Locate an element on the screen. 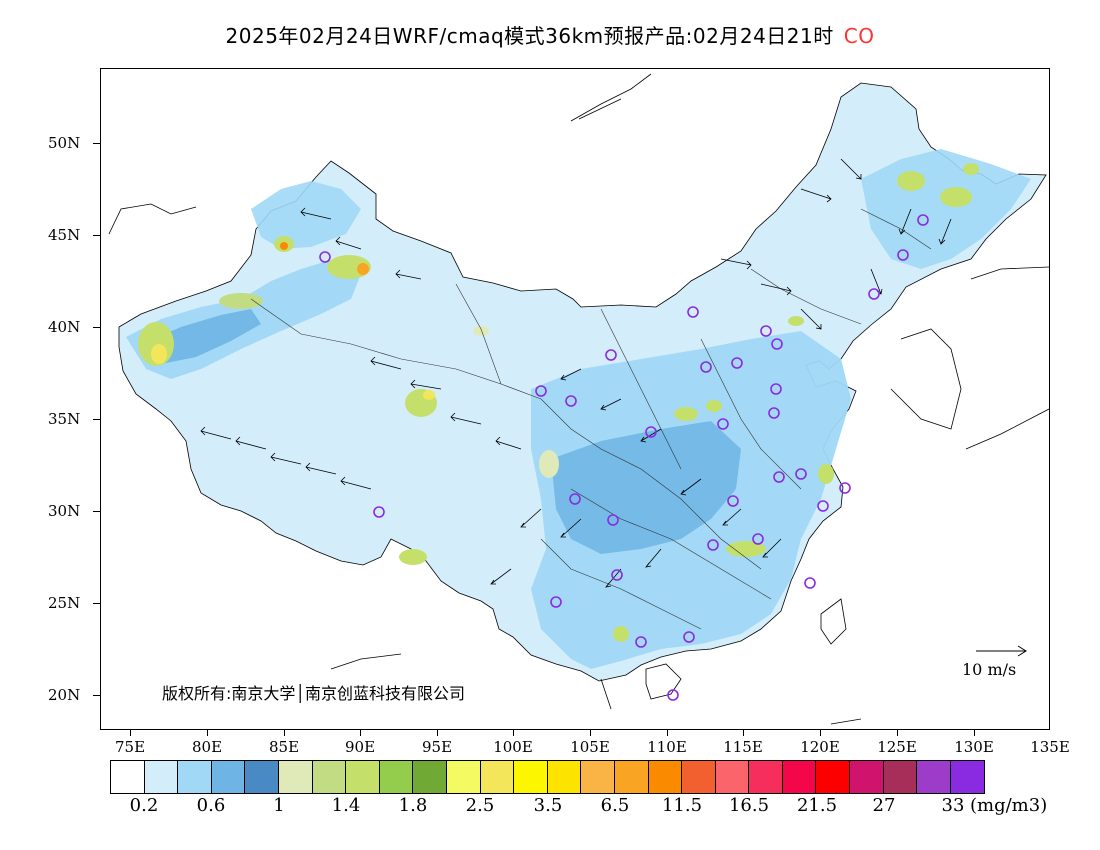 Image resolution: width=1100 pixels, height=850 pixels. lon-label-110e: 110E is located at coordinates (667, 747).